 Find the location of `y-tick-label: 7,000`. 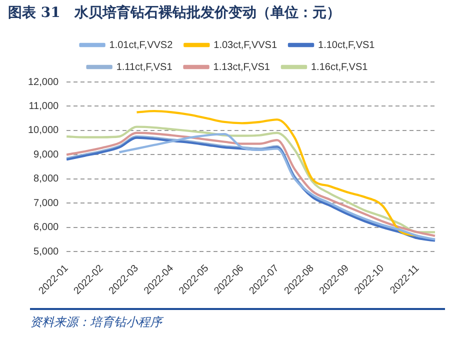

y-tick-label: 7,000 is located at coordinates (47, 203).